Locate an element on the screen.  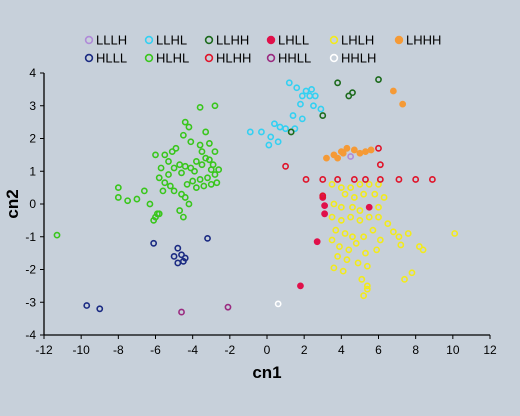
x-tick-label: -2 is located at coordinates (229, 350).